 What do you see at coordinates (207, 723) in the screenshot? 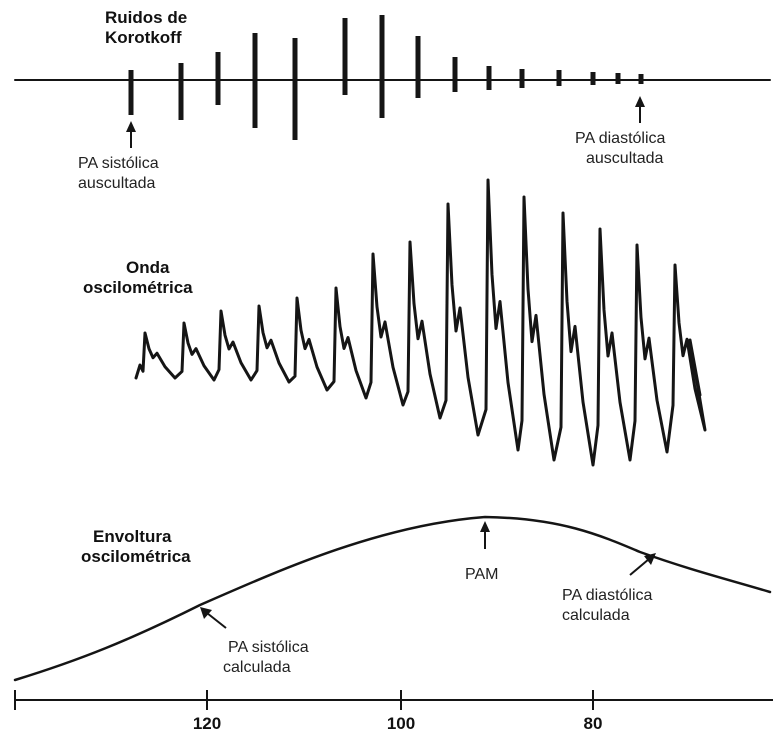
I see `axis-tick-label-120: 120` at bounding box center [207, 723].